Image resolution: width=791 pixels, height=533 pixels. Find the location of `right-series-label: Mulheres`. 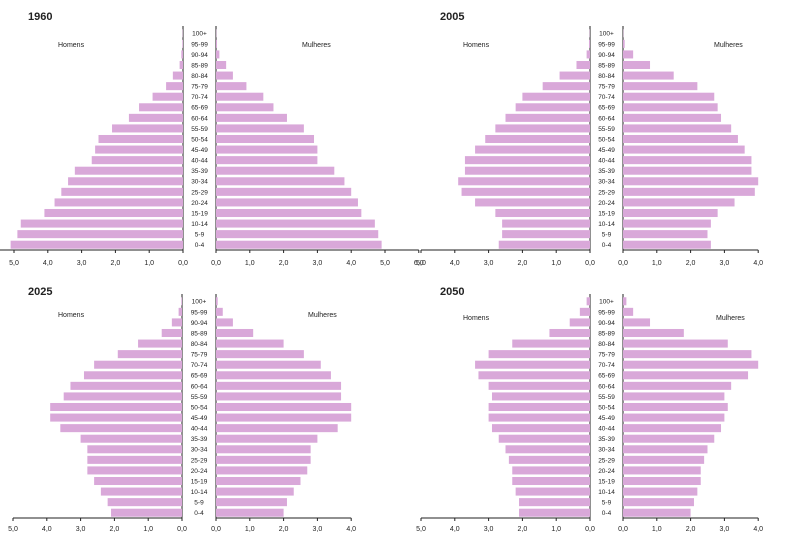

right-series-label: Mulheres is located at coordinates (316, 45).